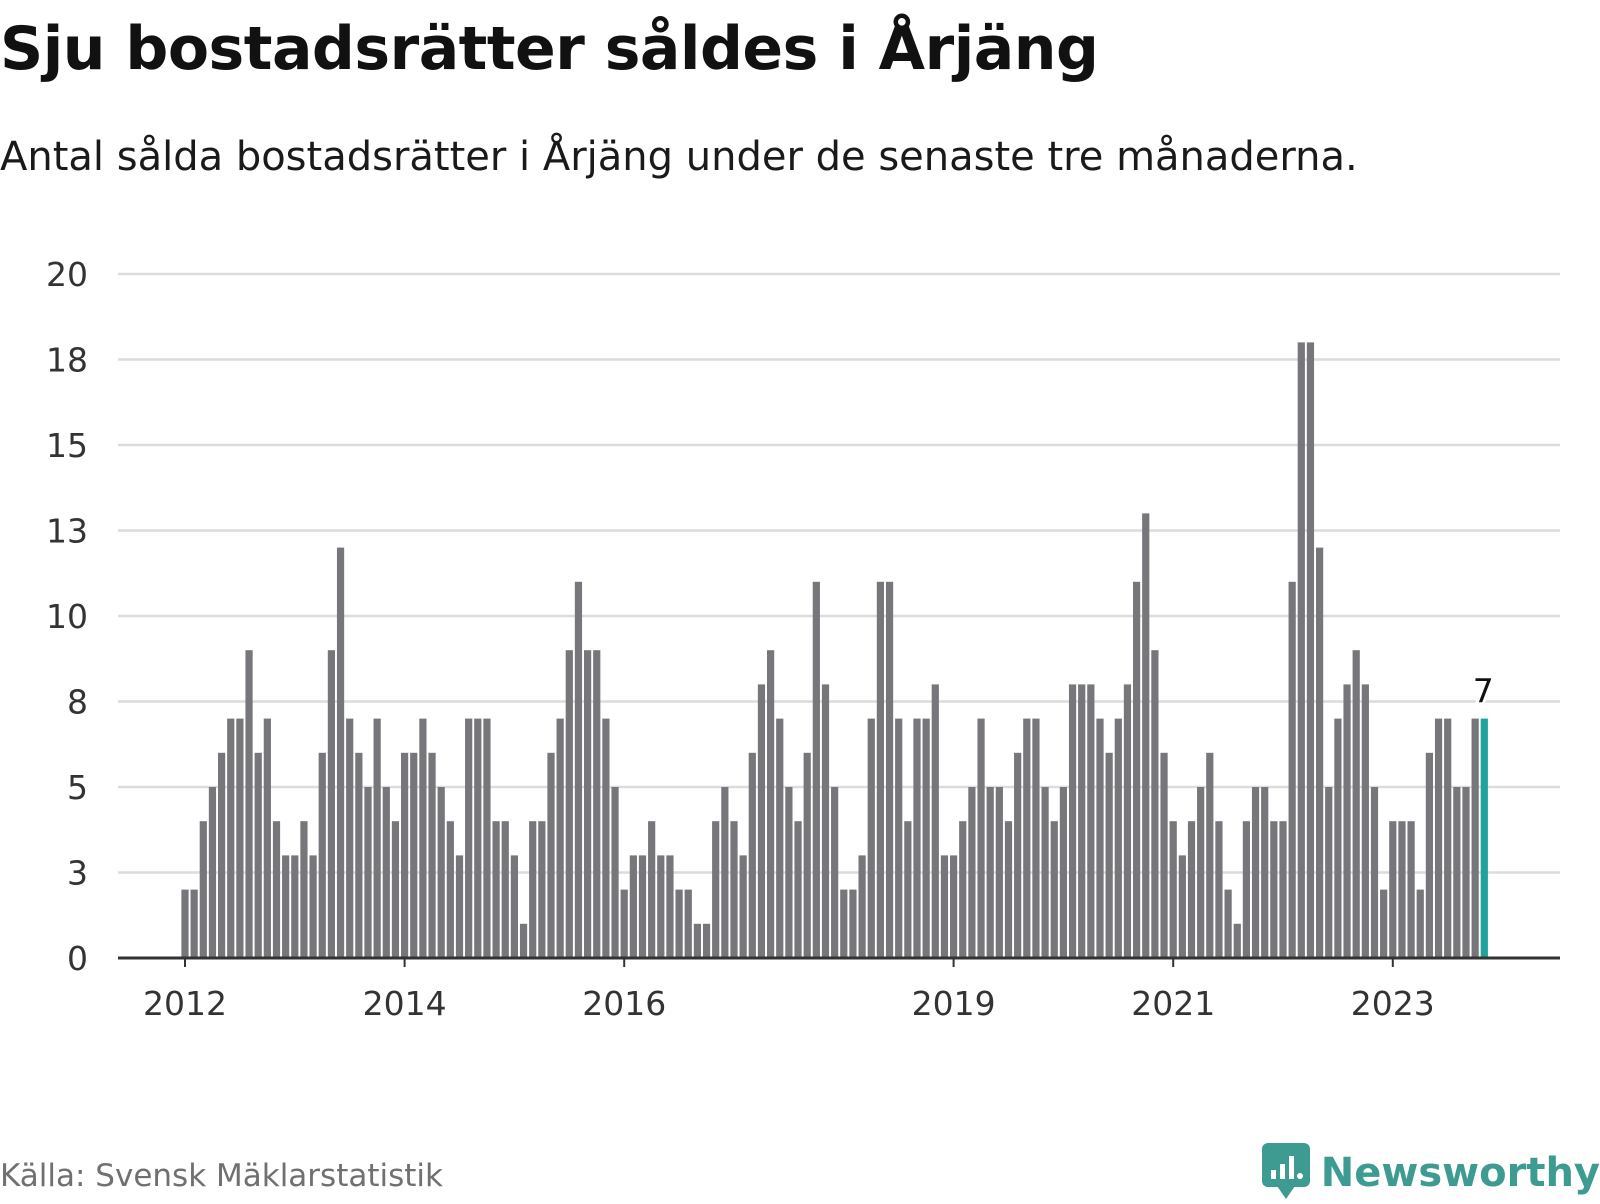  What do you see at coordinates (1393, 1003) in the screenshot?
I see `x-tick-label: 2023` at bounding box center [1393, 1003].